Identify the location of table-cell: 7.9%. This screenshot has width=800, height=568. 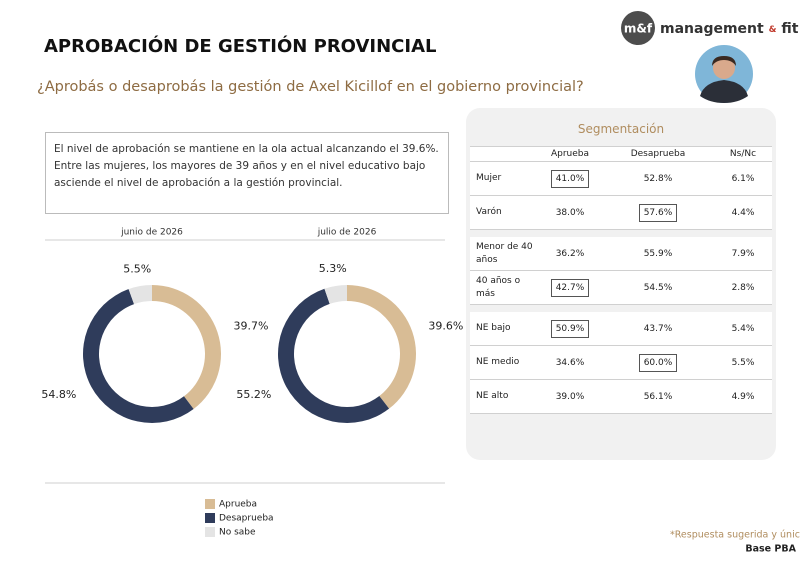
(743, 254).